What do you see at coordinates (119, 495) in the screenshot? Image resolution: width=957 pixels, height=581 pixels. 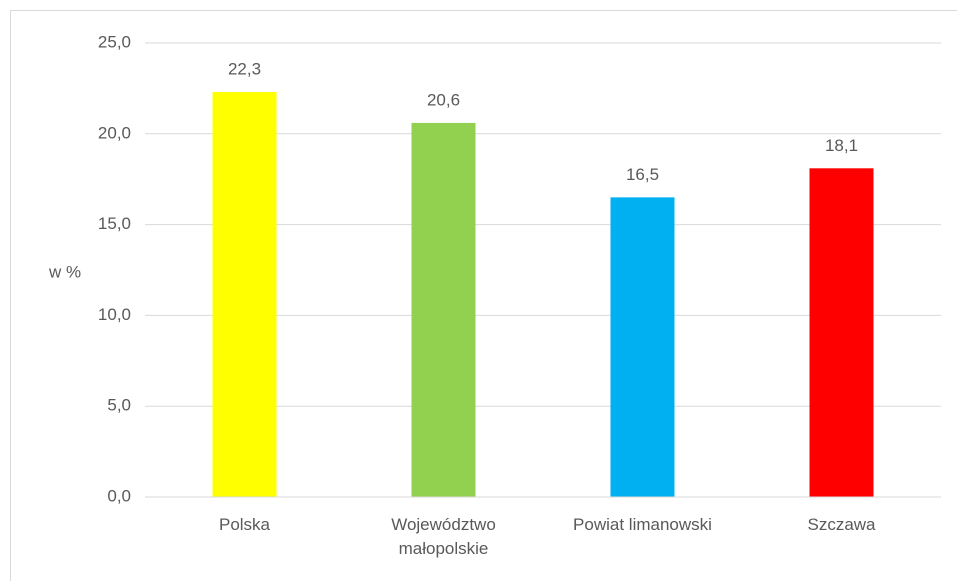 I see `y-tick-label: 0,0` at bounding box center [119, 495].